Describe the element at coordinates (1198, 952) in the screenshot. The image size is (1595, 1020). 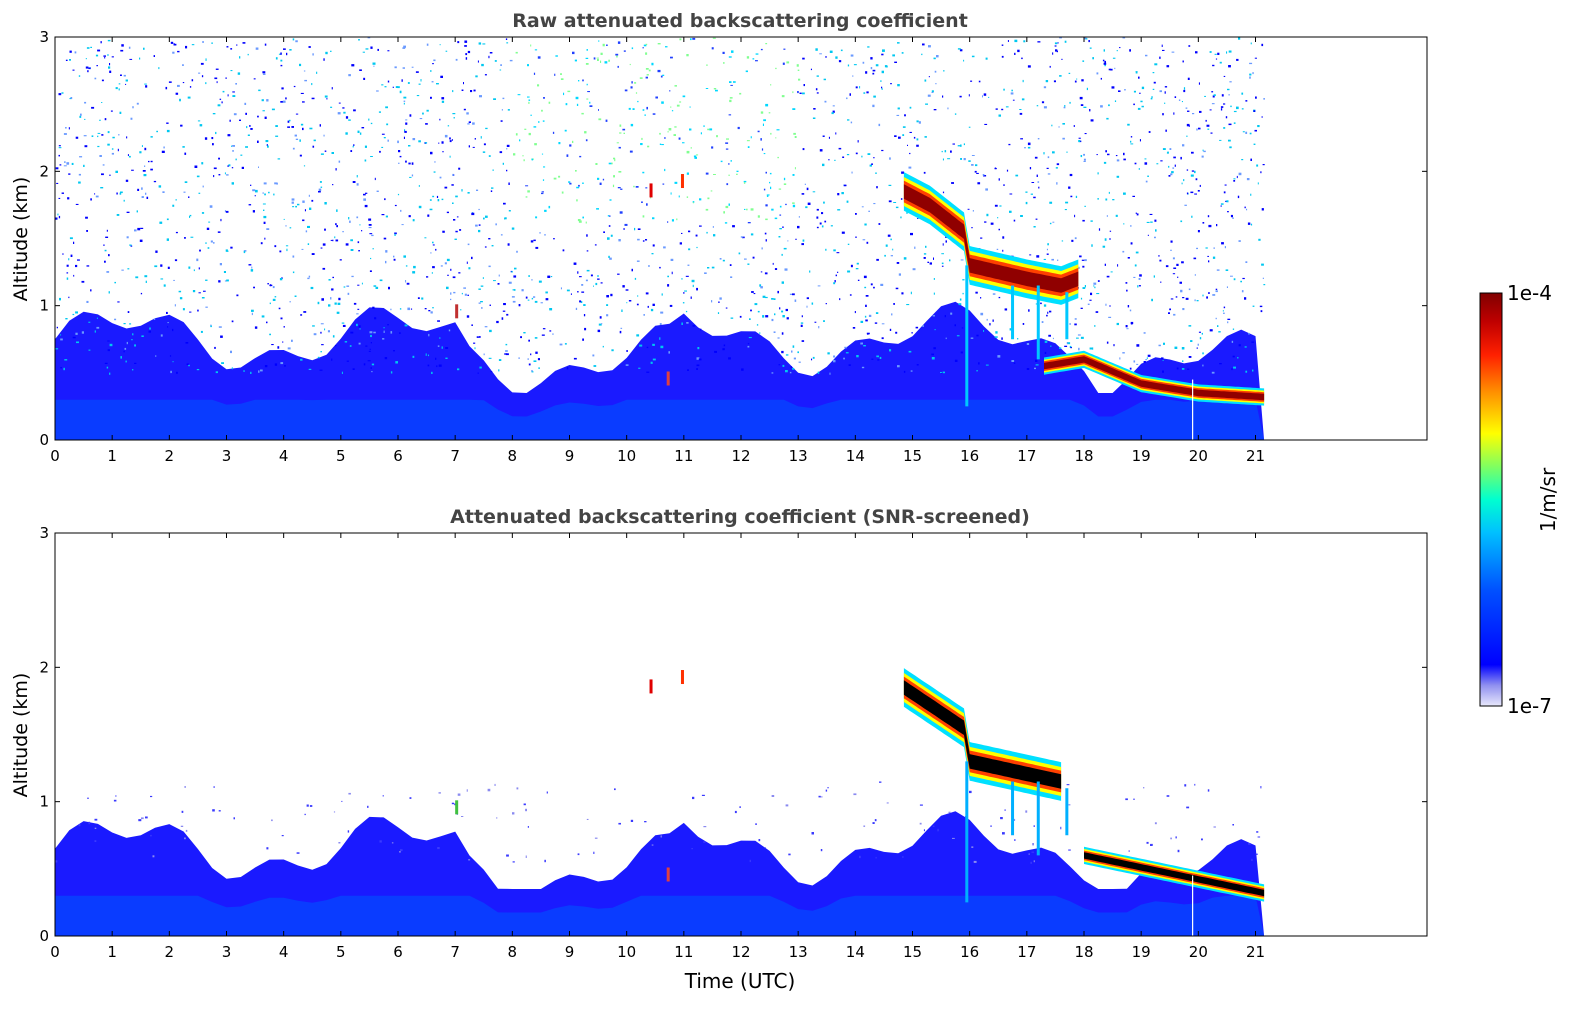
I see `x-tick-label: 20` at that location.